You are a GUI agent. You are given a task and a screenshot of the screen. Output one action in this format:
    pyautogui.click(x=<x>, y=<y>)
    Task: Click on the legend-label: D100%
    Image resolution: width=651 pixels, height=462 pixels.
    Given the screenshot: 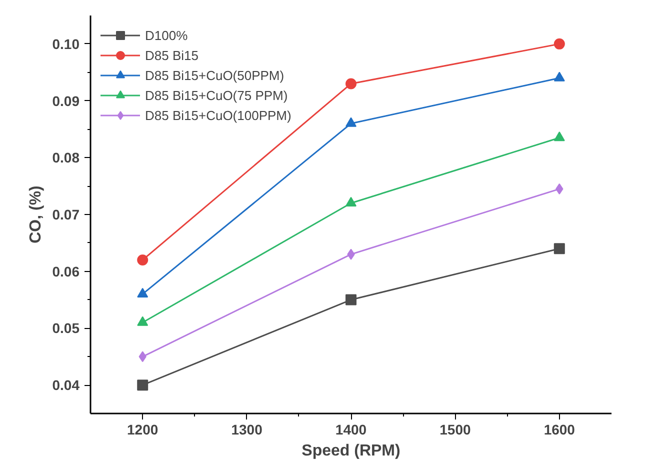 What is the action you would take?
    pyautogui.click(x=166, y=35)
    